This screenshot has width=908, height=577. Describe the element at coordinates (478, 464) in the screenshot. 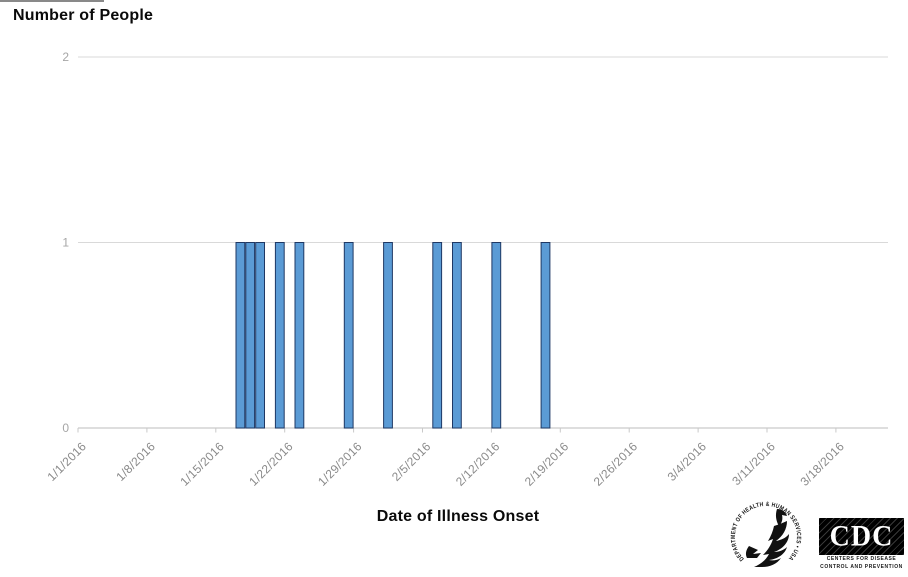

I see `x-tick-label: 2/12/2016` at that location.